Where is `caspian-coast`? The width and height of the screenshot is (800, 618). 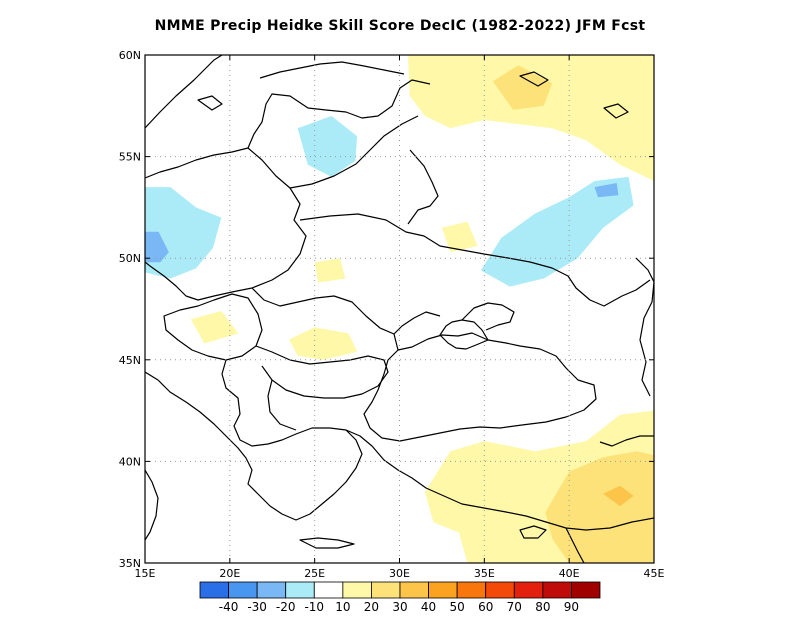 caspian-coast is located at coordinates (644, 327).